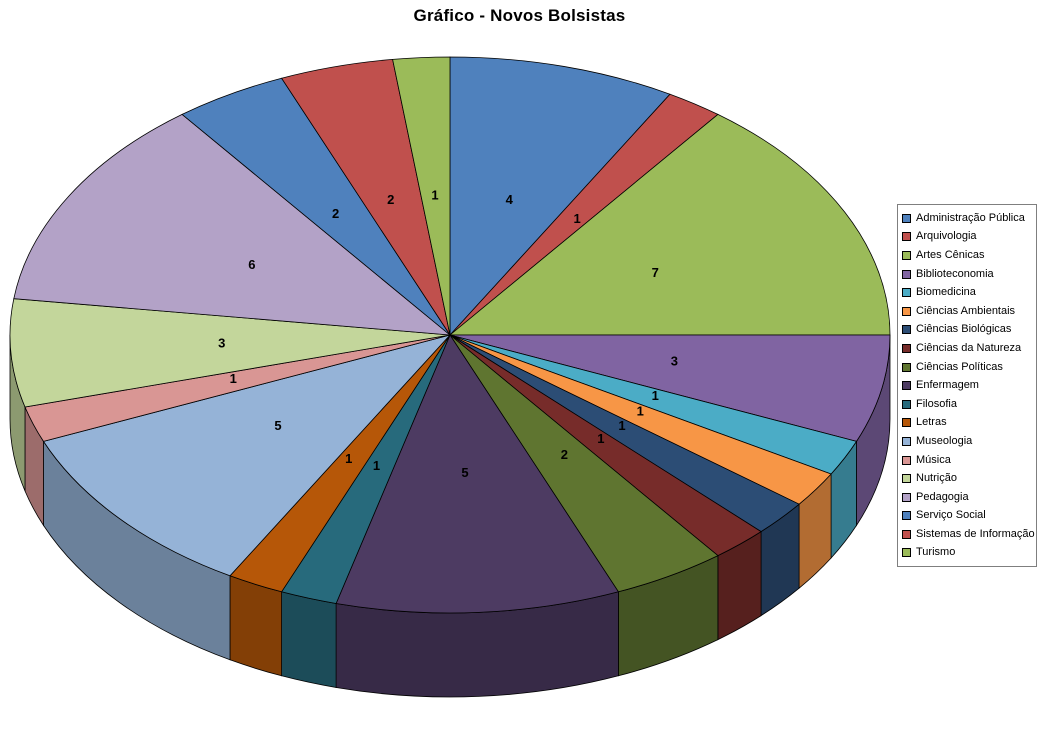  I want to click on slice-value-label-arquivologia: 1, so click(576, 218).